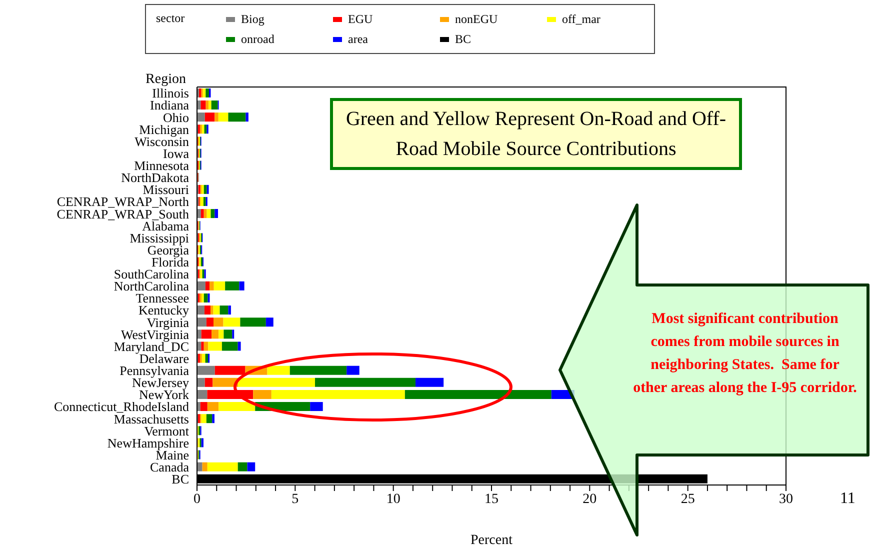  I want to click on x-axis-title: Percent, so click(491, 540).